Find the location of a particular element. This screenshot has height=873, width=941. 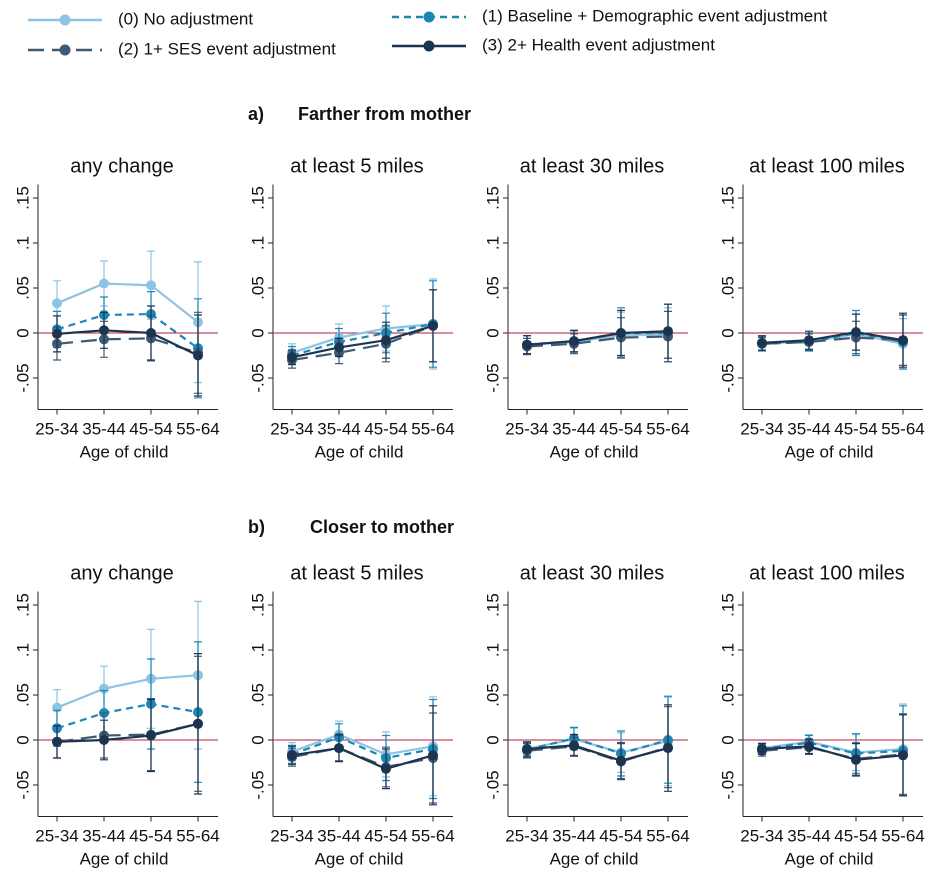

legend-label: (0) No adjustment is located at coordinates (185, 18).